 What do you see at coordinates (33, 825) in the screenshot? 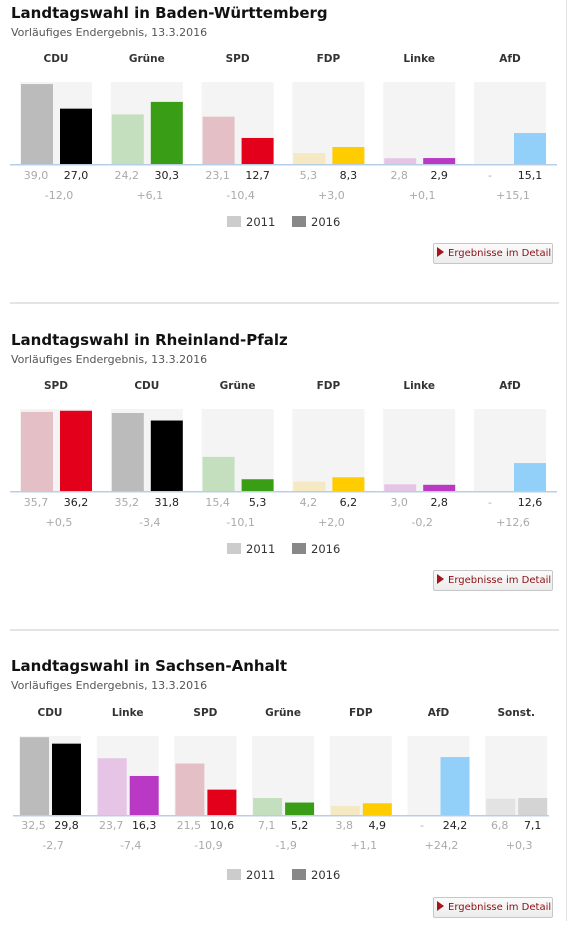
I see `data-label-2011: 32,5` at bounding box center [33, 825].